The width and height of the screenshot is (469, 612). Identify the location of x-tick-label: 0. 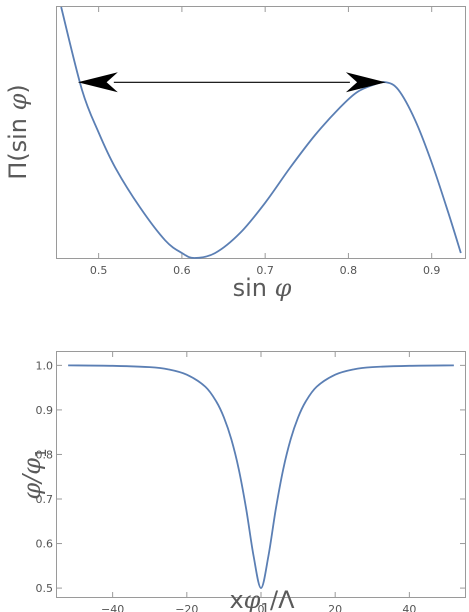
(261, 607).